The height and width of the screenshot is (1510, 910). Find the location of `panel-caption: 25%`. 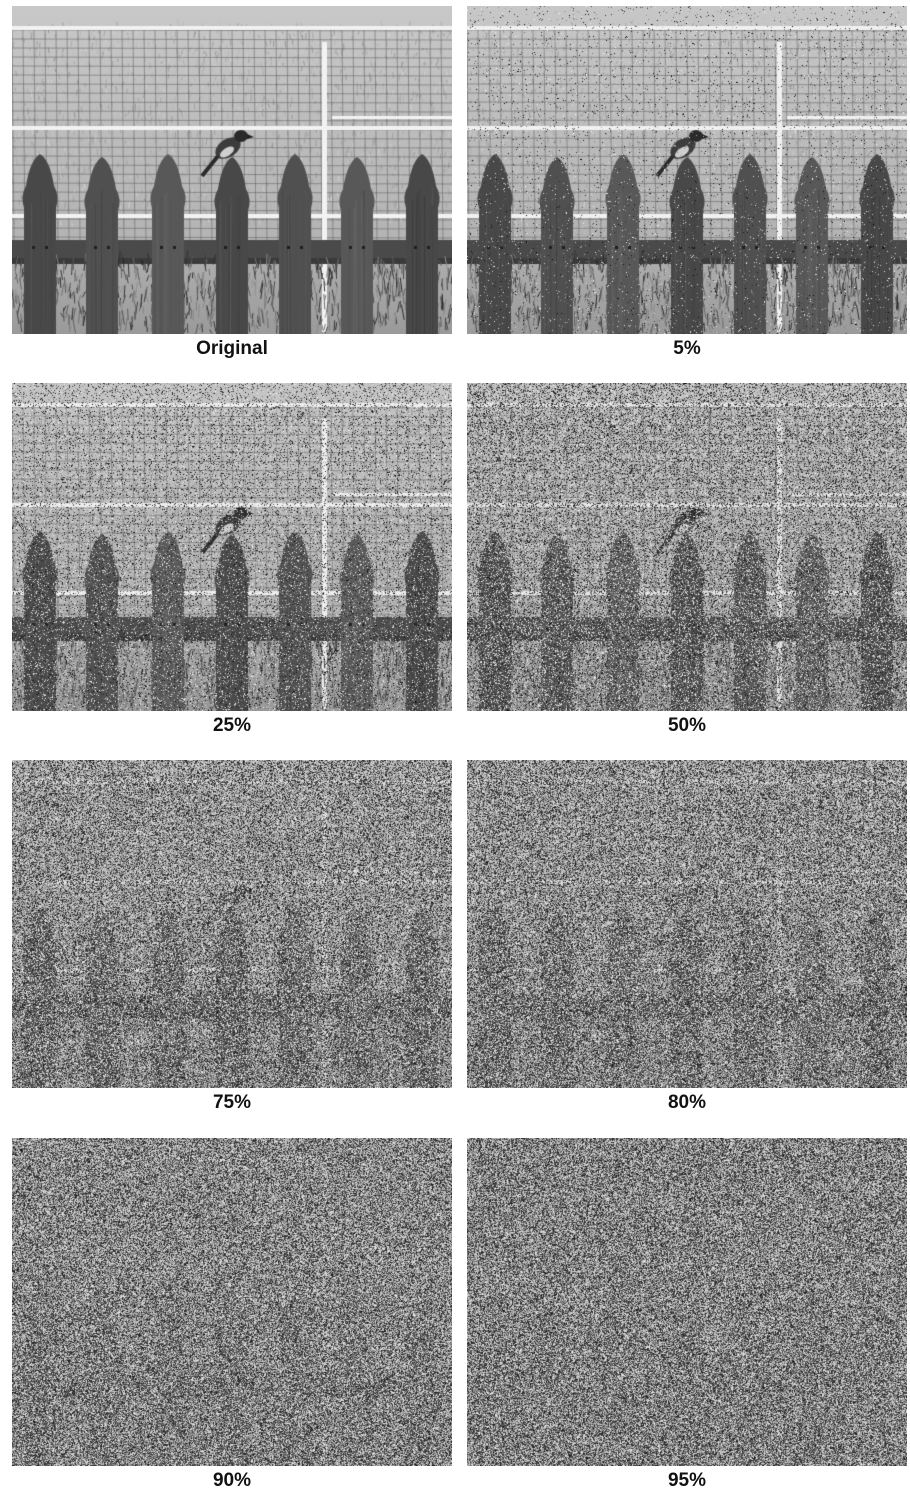

panel-caption: 25% is located at coordinates (232, 725).